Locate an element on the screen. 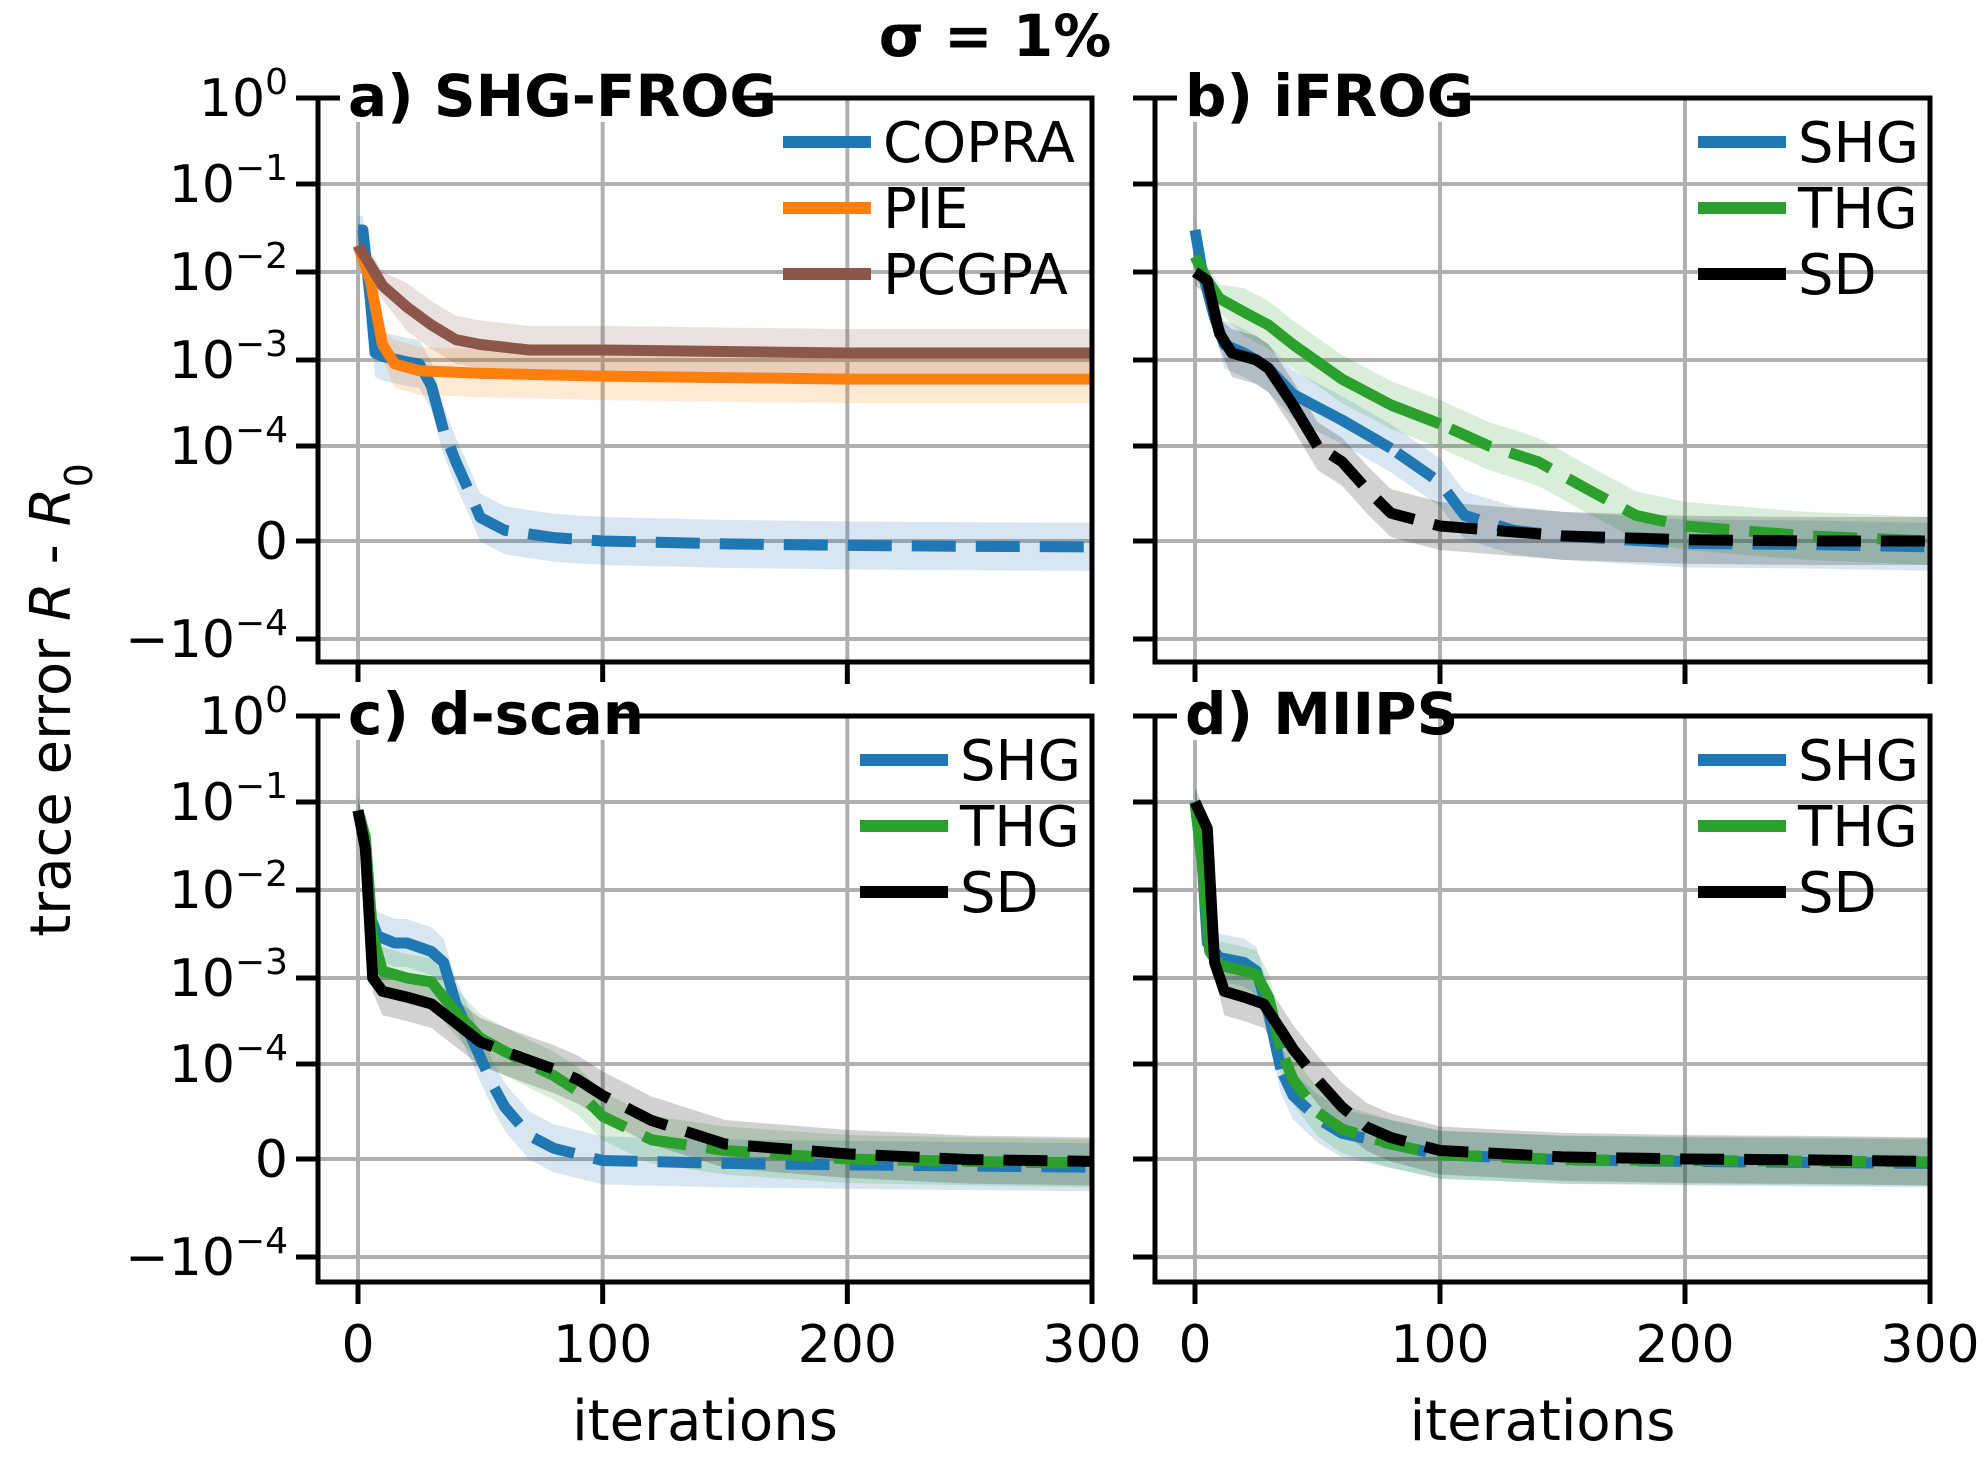  y-tick-label: 10⁻² is located at coordinates (228, 887).